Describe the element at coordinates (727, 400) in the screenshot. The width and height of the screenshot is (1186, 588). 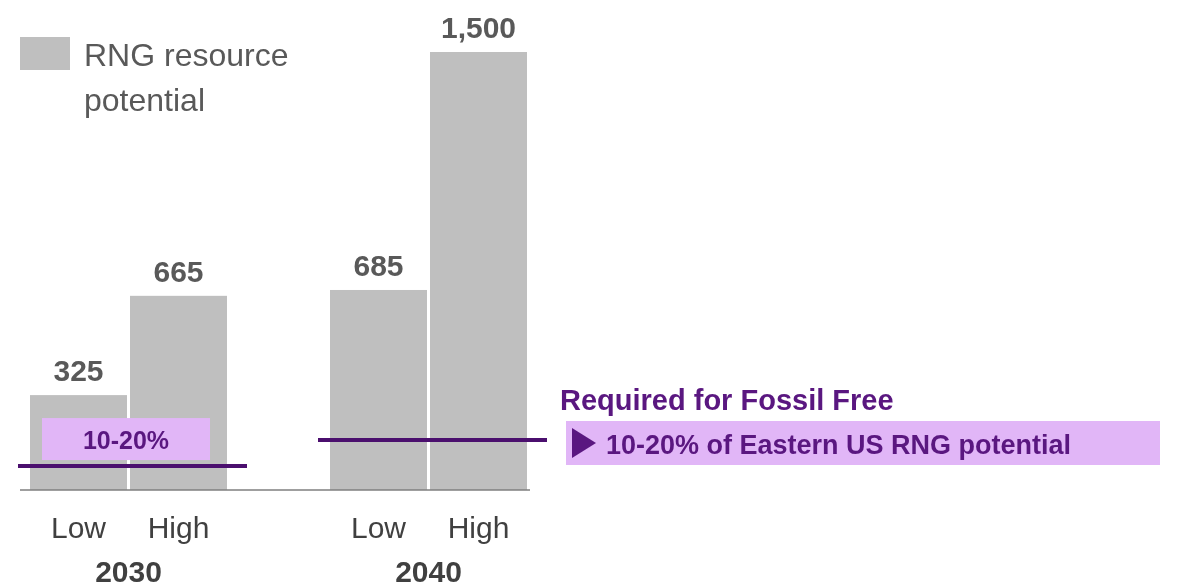
I see `text: Required for Fossil Free` at that location.